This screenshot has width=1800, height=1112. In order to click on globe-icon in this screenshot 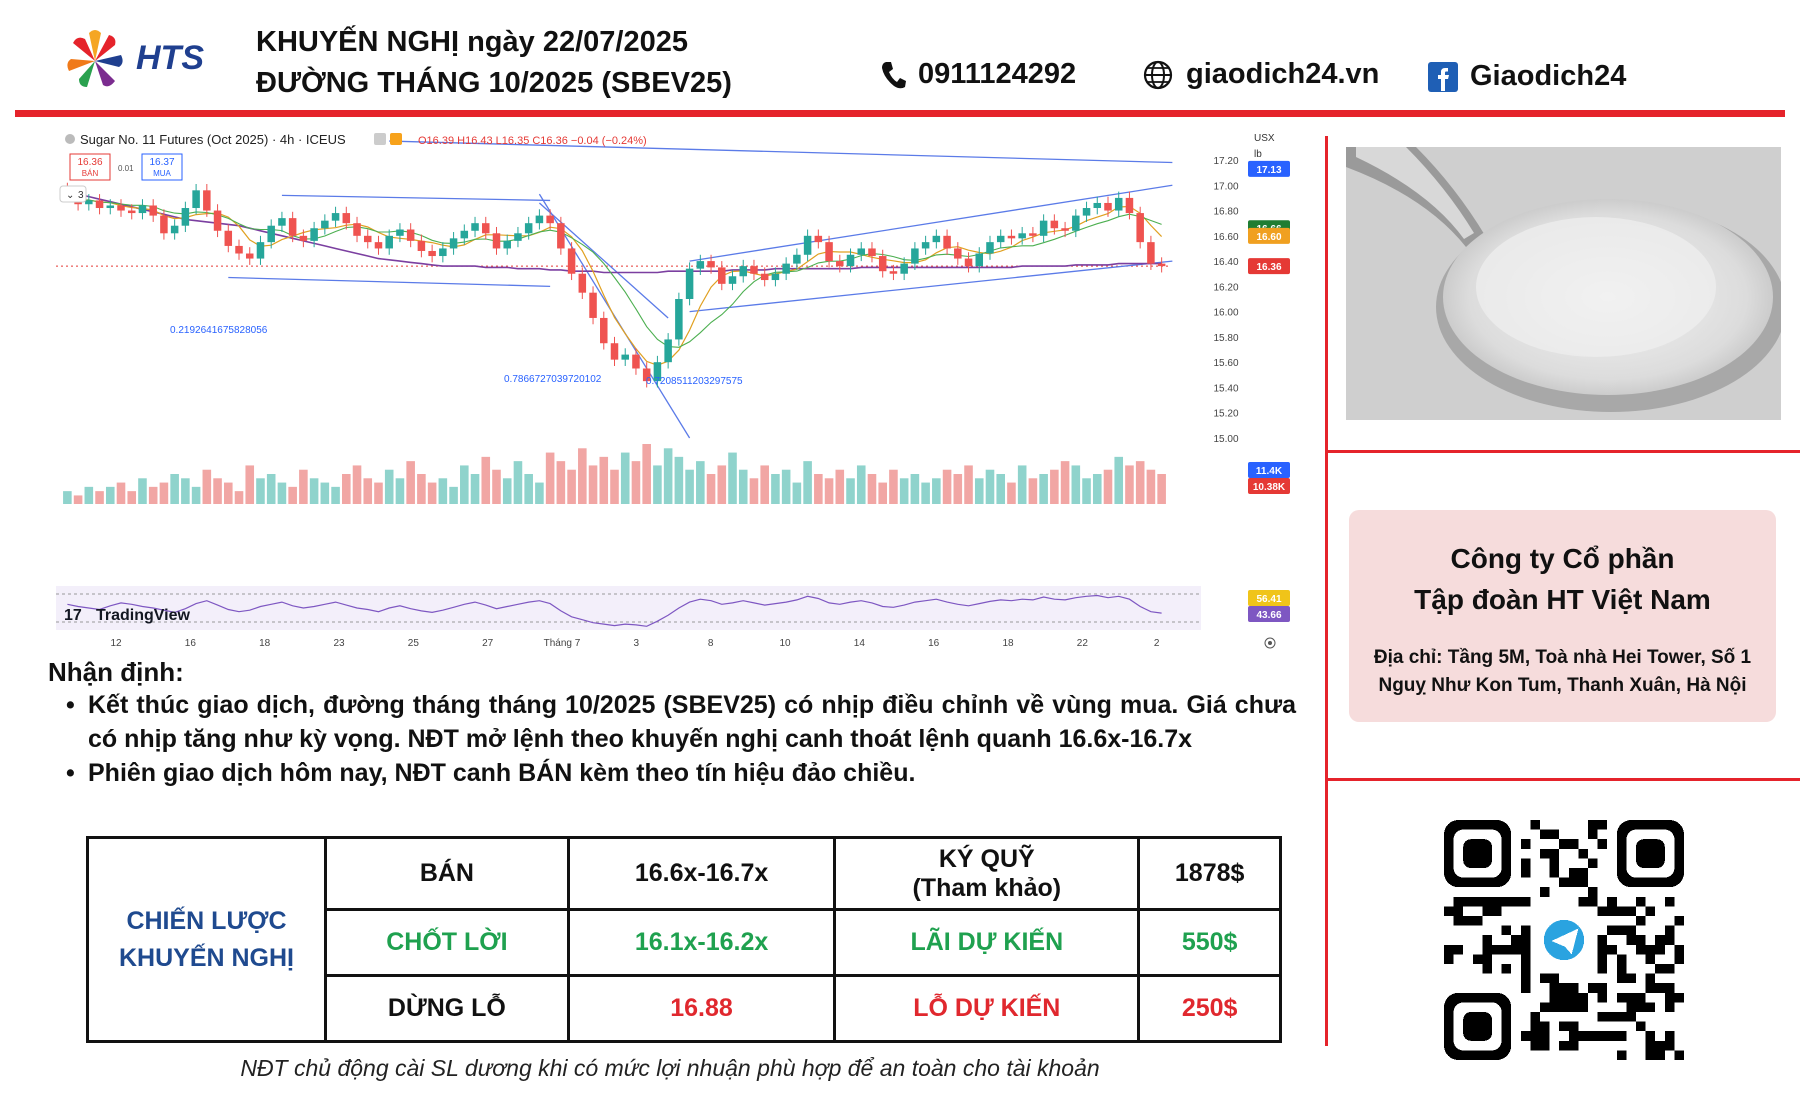, I will do `click(1158, 74)`.